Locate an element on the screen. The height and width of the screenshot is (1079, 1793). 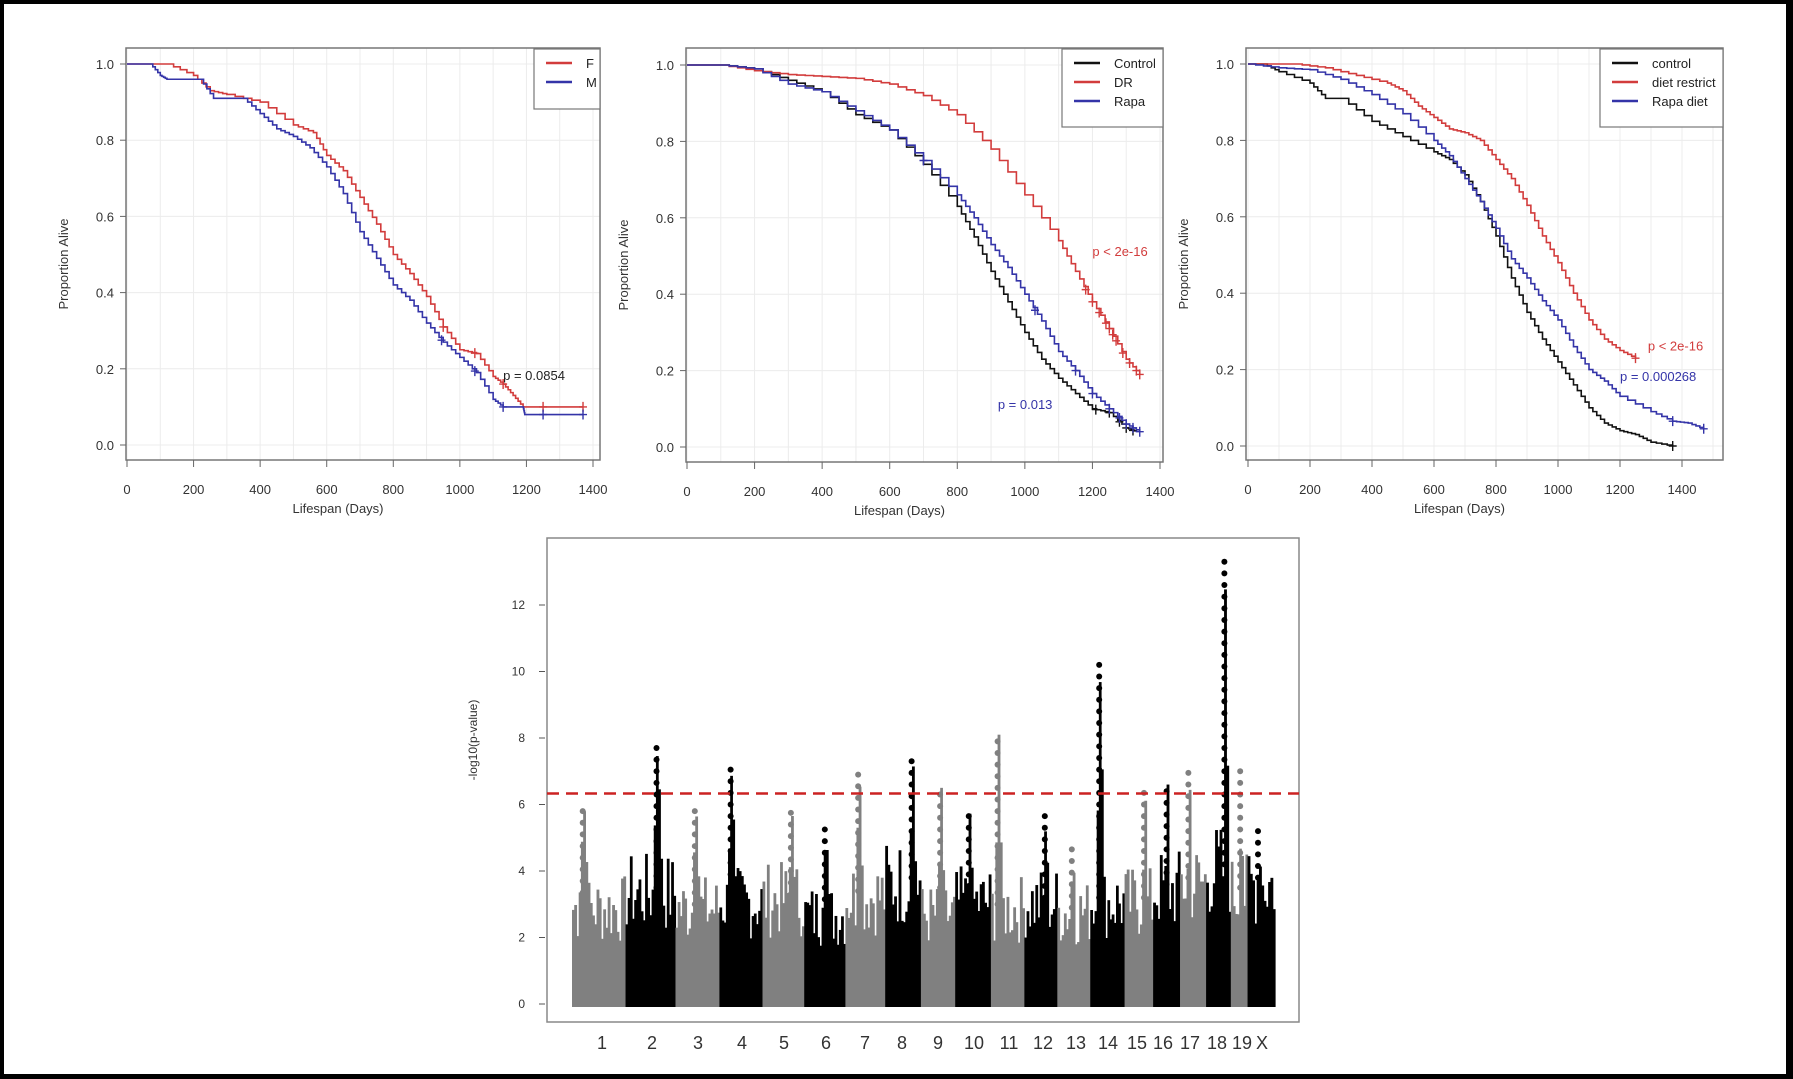
p-value-annotation: p = 0.000268 is located at coordinates (1658, 376).